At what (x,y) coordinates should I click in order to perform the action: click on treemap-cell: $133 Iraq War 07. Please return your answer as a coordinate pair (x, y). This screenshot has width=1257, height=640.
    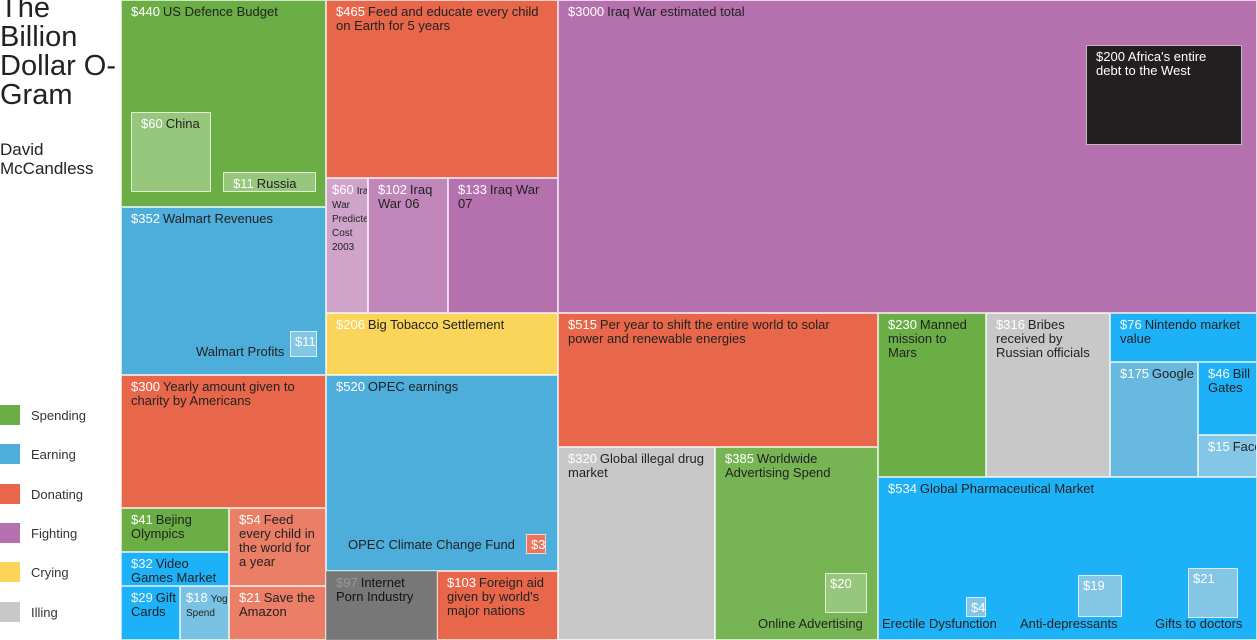
    Looking at the image, I should click on (503, 245).